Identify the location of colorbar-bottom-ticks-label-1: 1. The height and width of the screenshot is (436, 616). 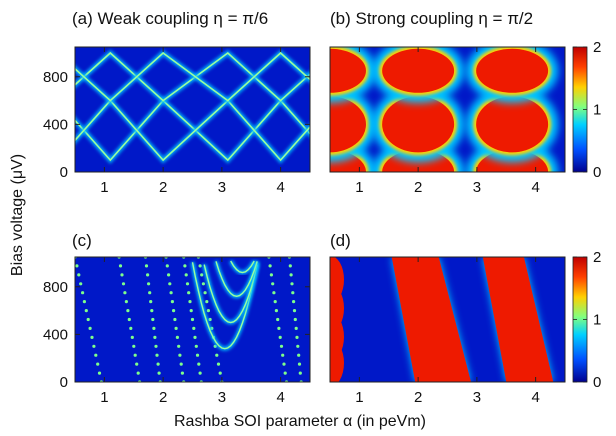
(597, 320).